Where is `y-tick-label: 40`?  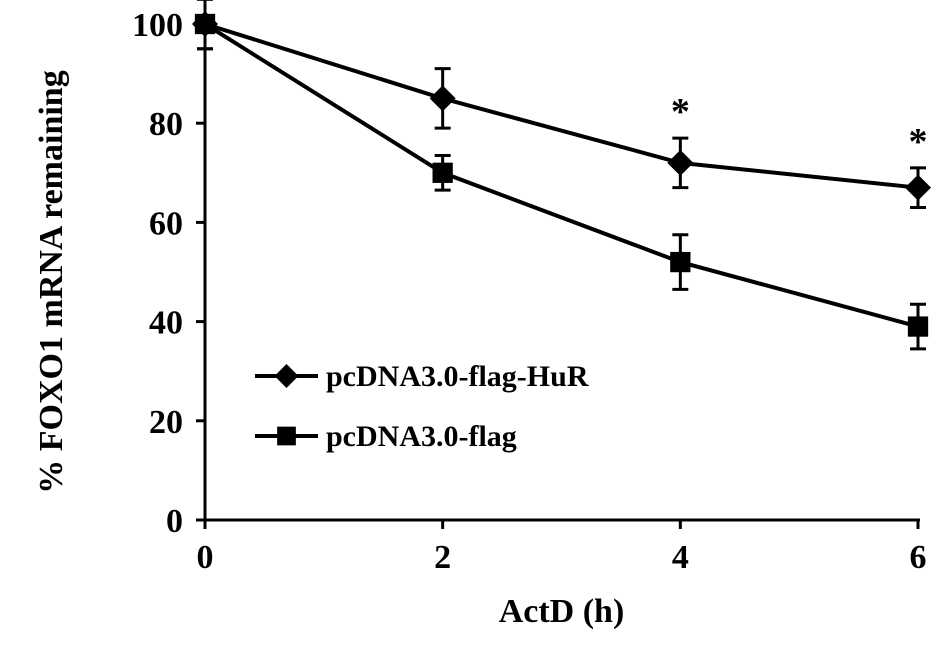 y-tick-label: 40 is located at coordinates (166, 323).